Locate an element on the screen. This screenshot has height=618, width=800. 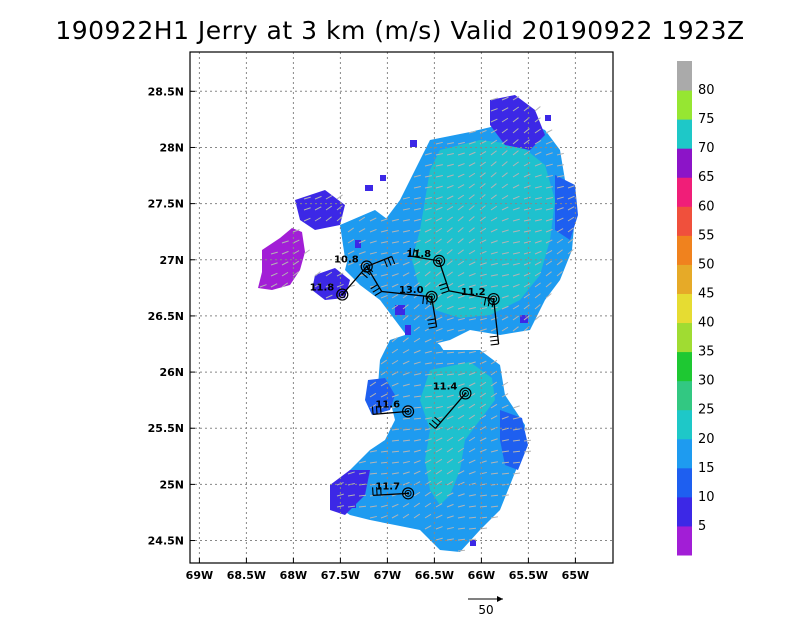
colorbar-label: 25 is located at coordinates (706, 410).